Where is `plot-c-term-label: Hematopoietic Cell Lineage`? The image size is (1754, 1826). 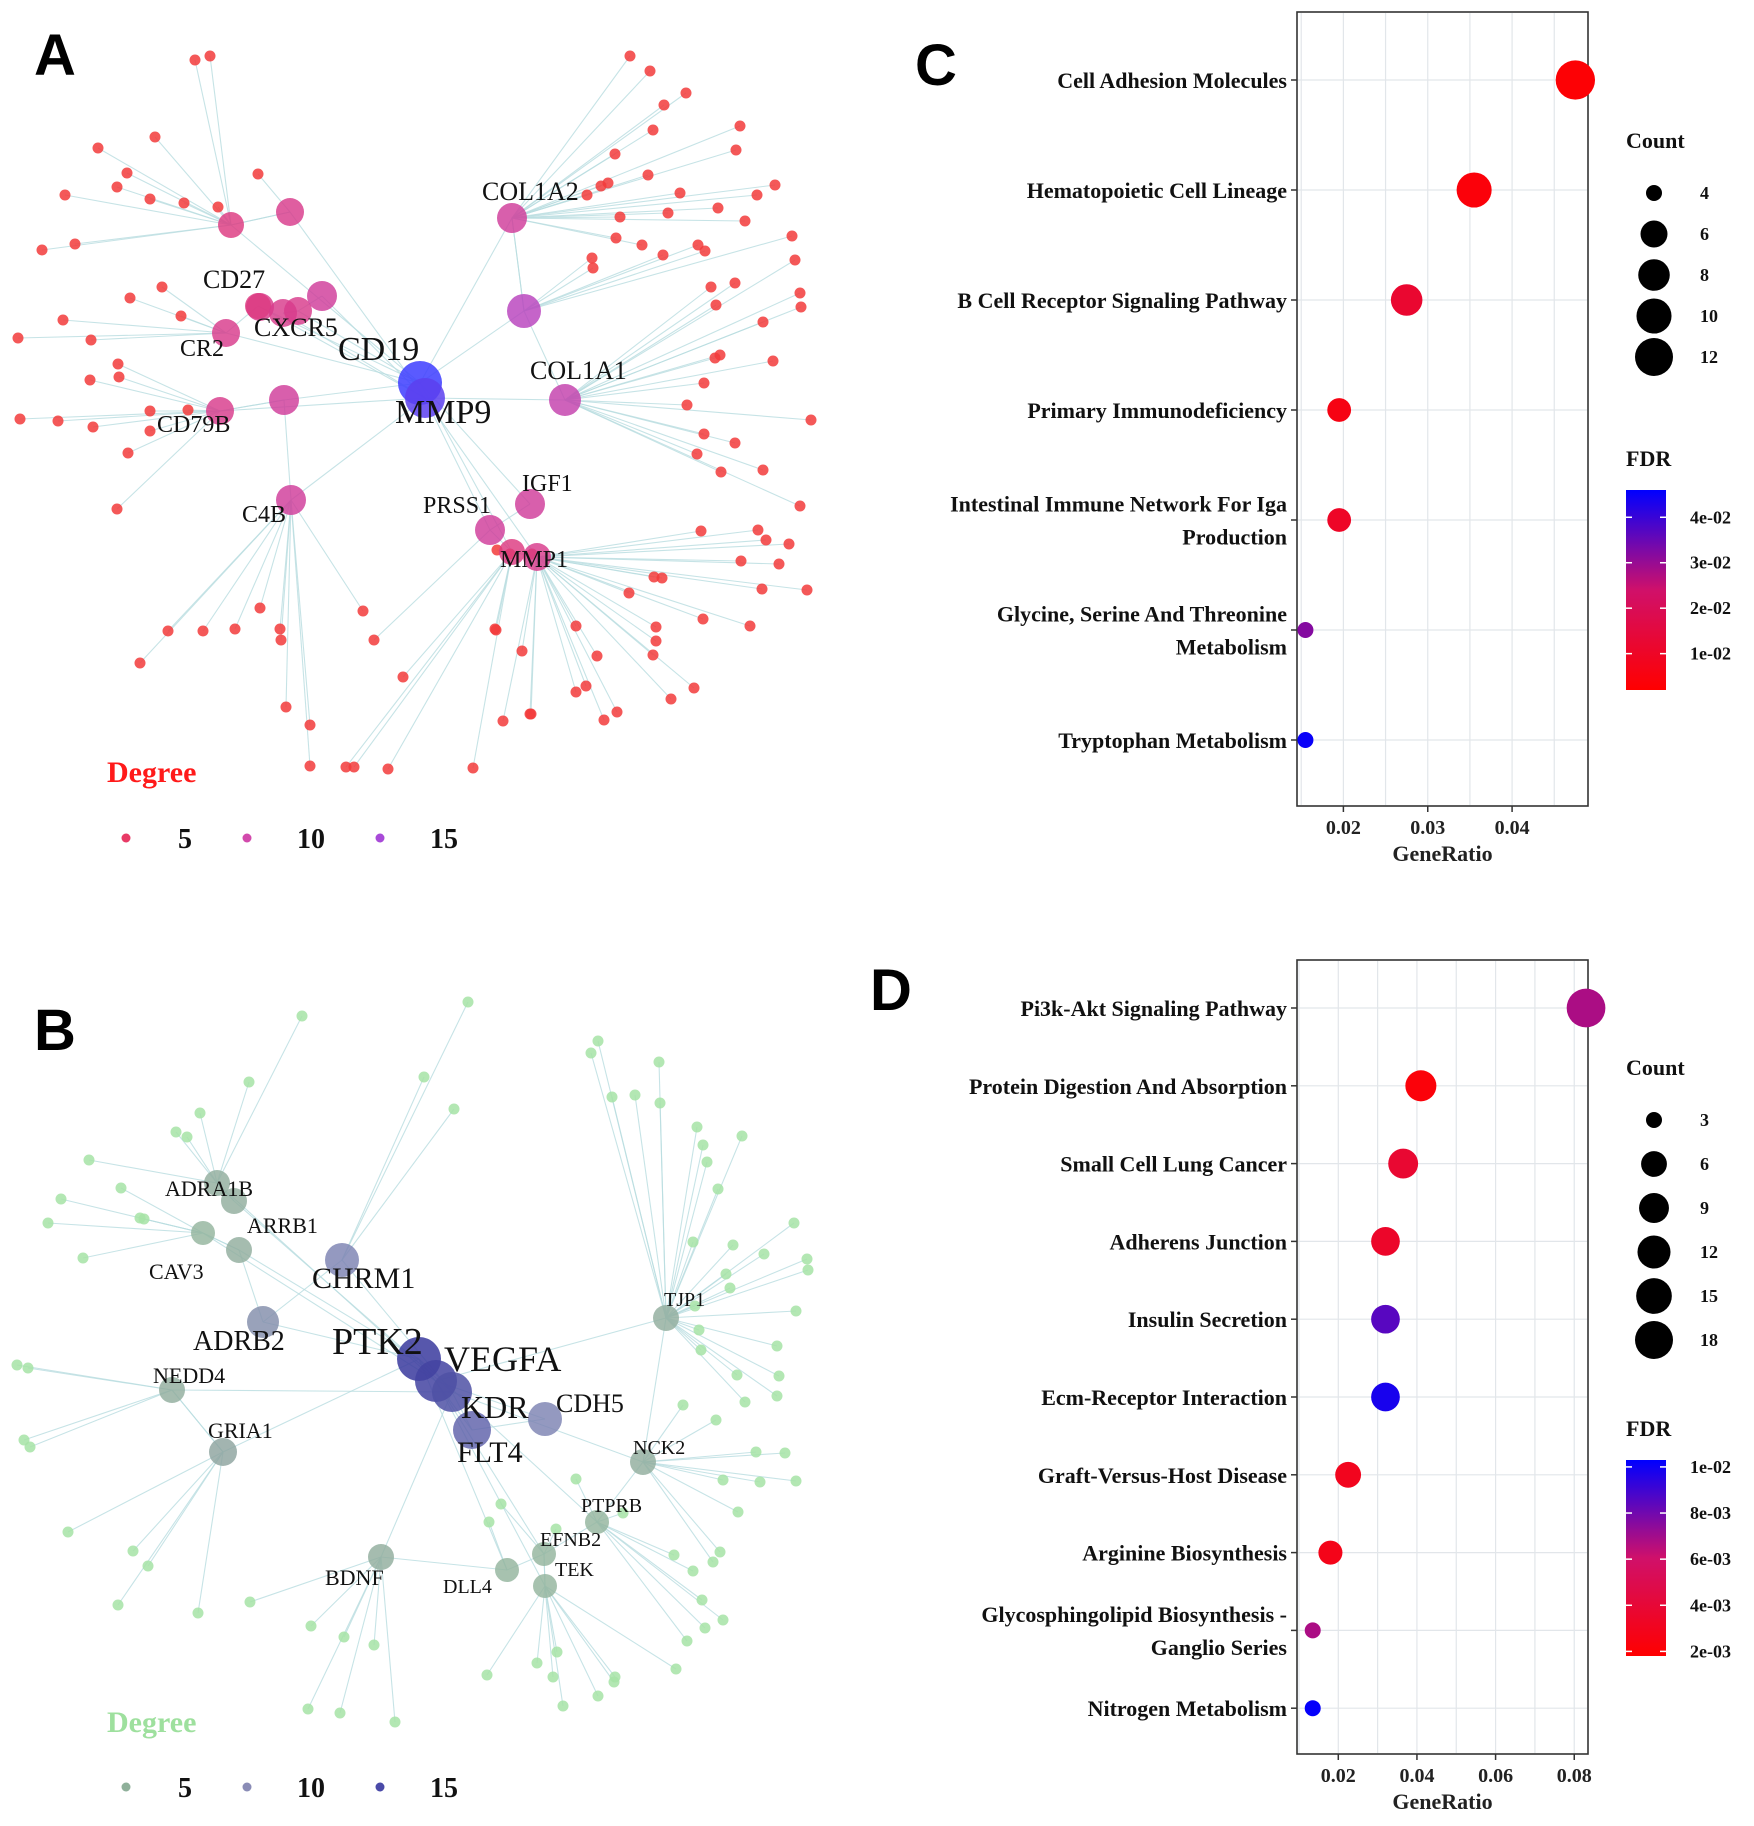 plot-c-term-label: Hematopoietic Cell Lineage is located at coordinates (1157, 190).